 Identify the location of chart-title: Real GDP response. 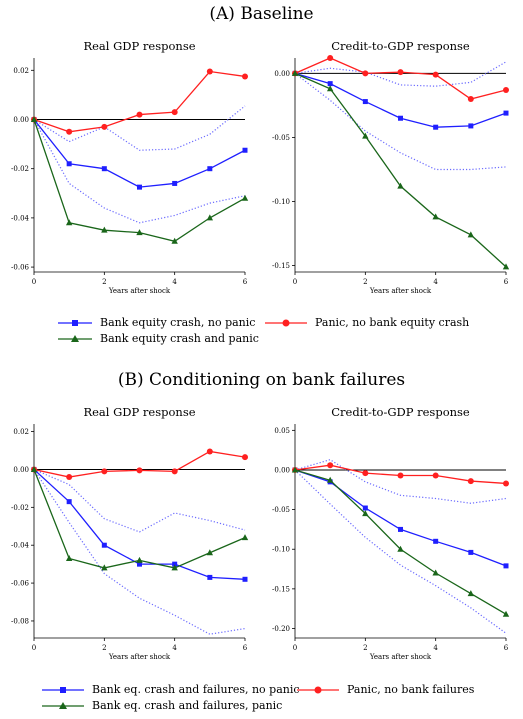
(139, 46).